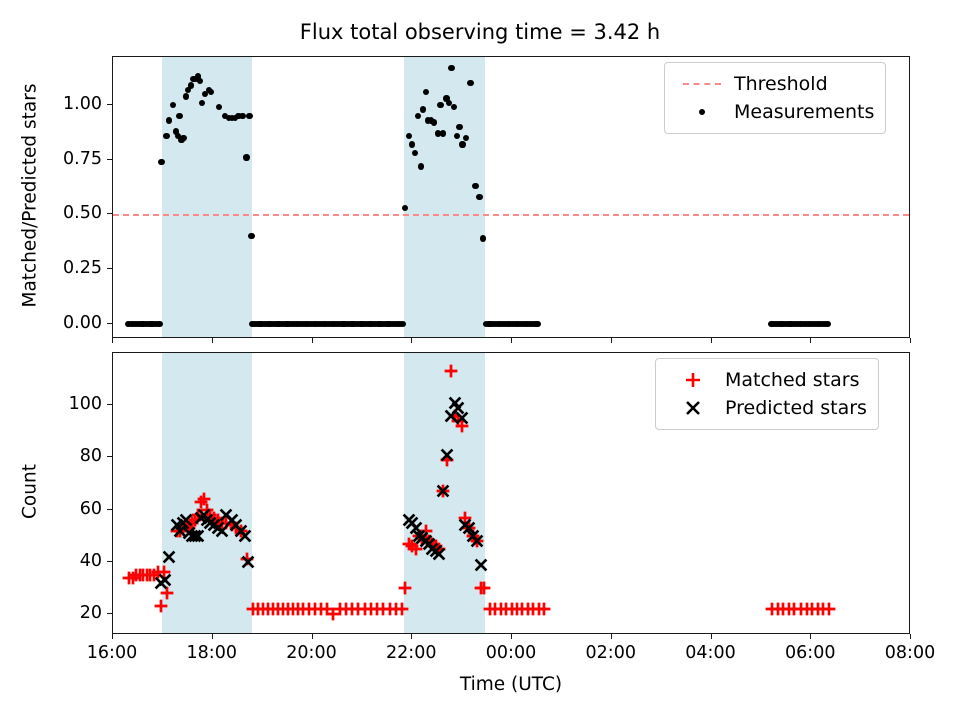 This screenshot has height=720, width=960. I want to click on threshold-line, so click(511, 215).